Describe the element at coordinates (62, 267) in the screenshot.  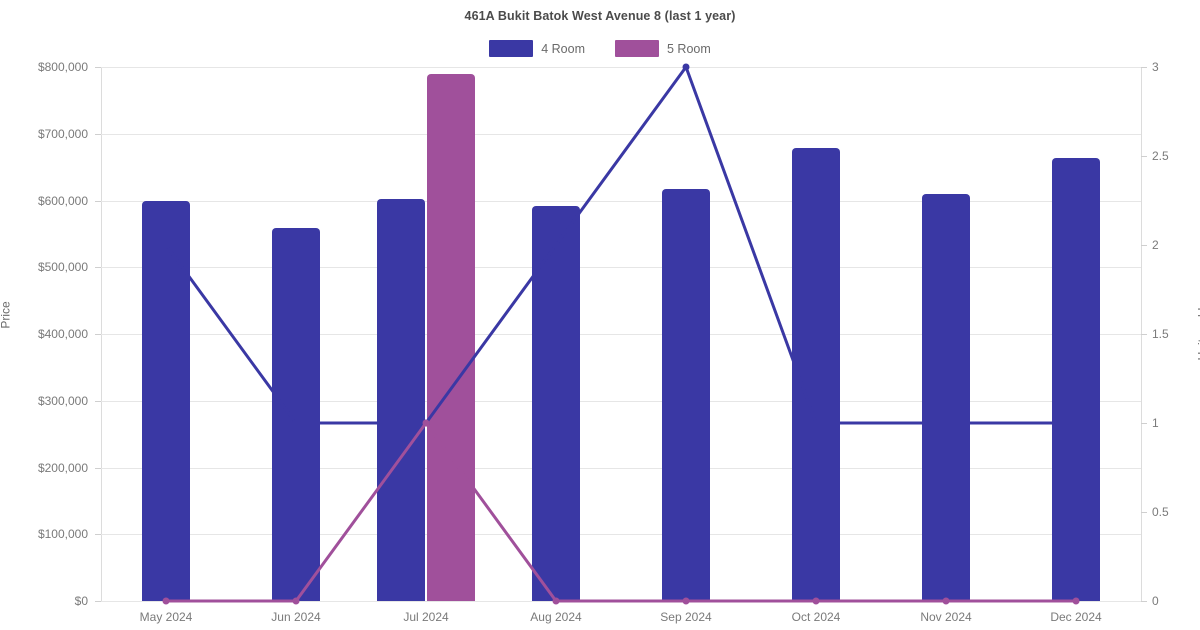
I see `left-tick-label: $500,000` at that location.